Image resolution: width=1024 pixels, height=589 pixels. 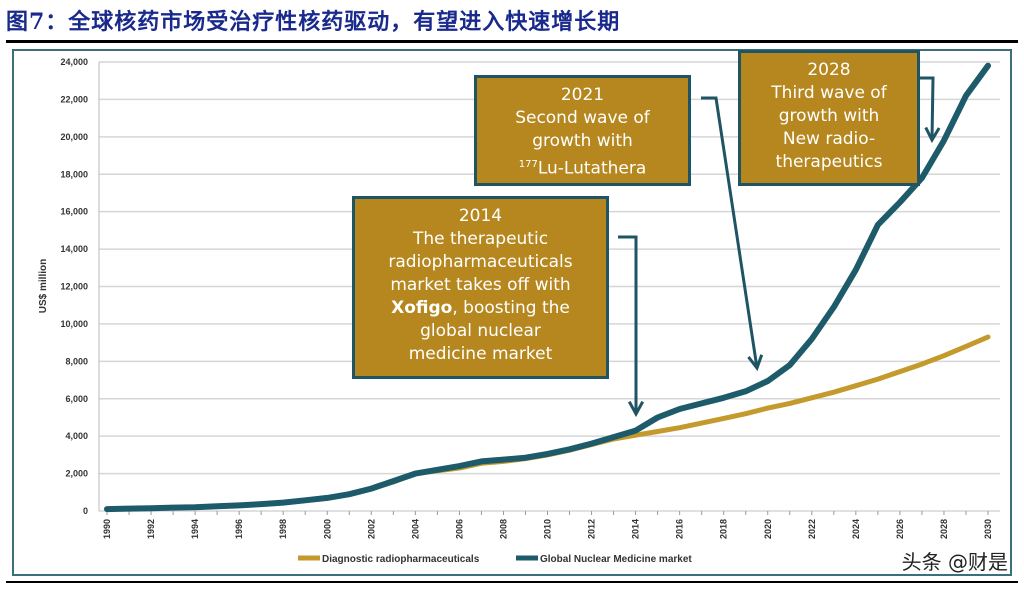 What do you see at coordinates (582, 95) in the screenshot?
I see `annotation-year: 2021` at bounding box center [582, 95].